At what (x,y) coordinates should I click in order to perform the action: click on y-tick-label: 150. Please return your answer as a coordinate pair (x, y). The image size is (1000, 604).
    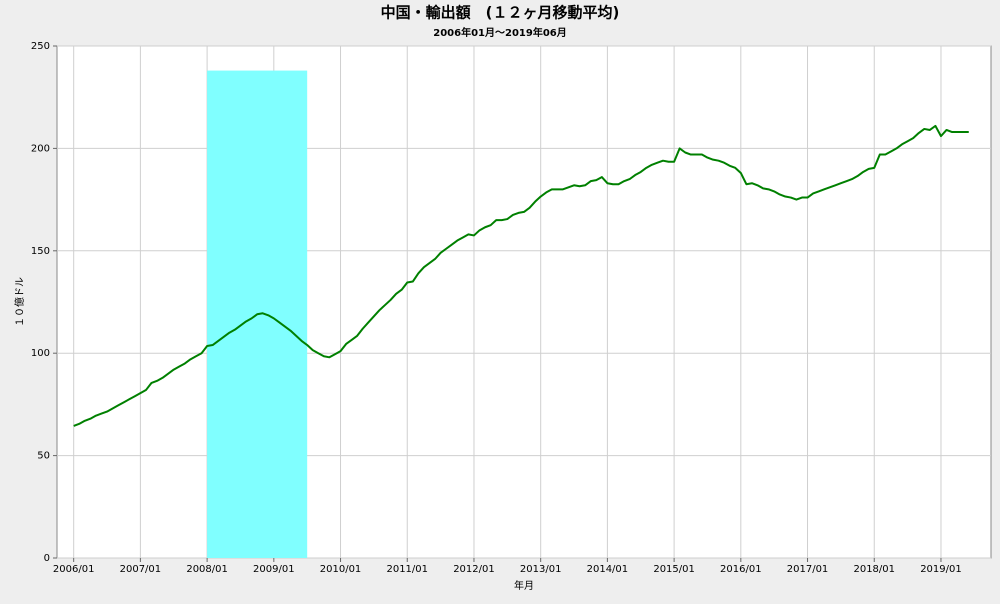
    Looking at the image, I should click on (40, 251).